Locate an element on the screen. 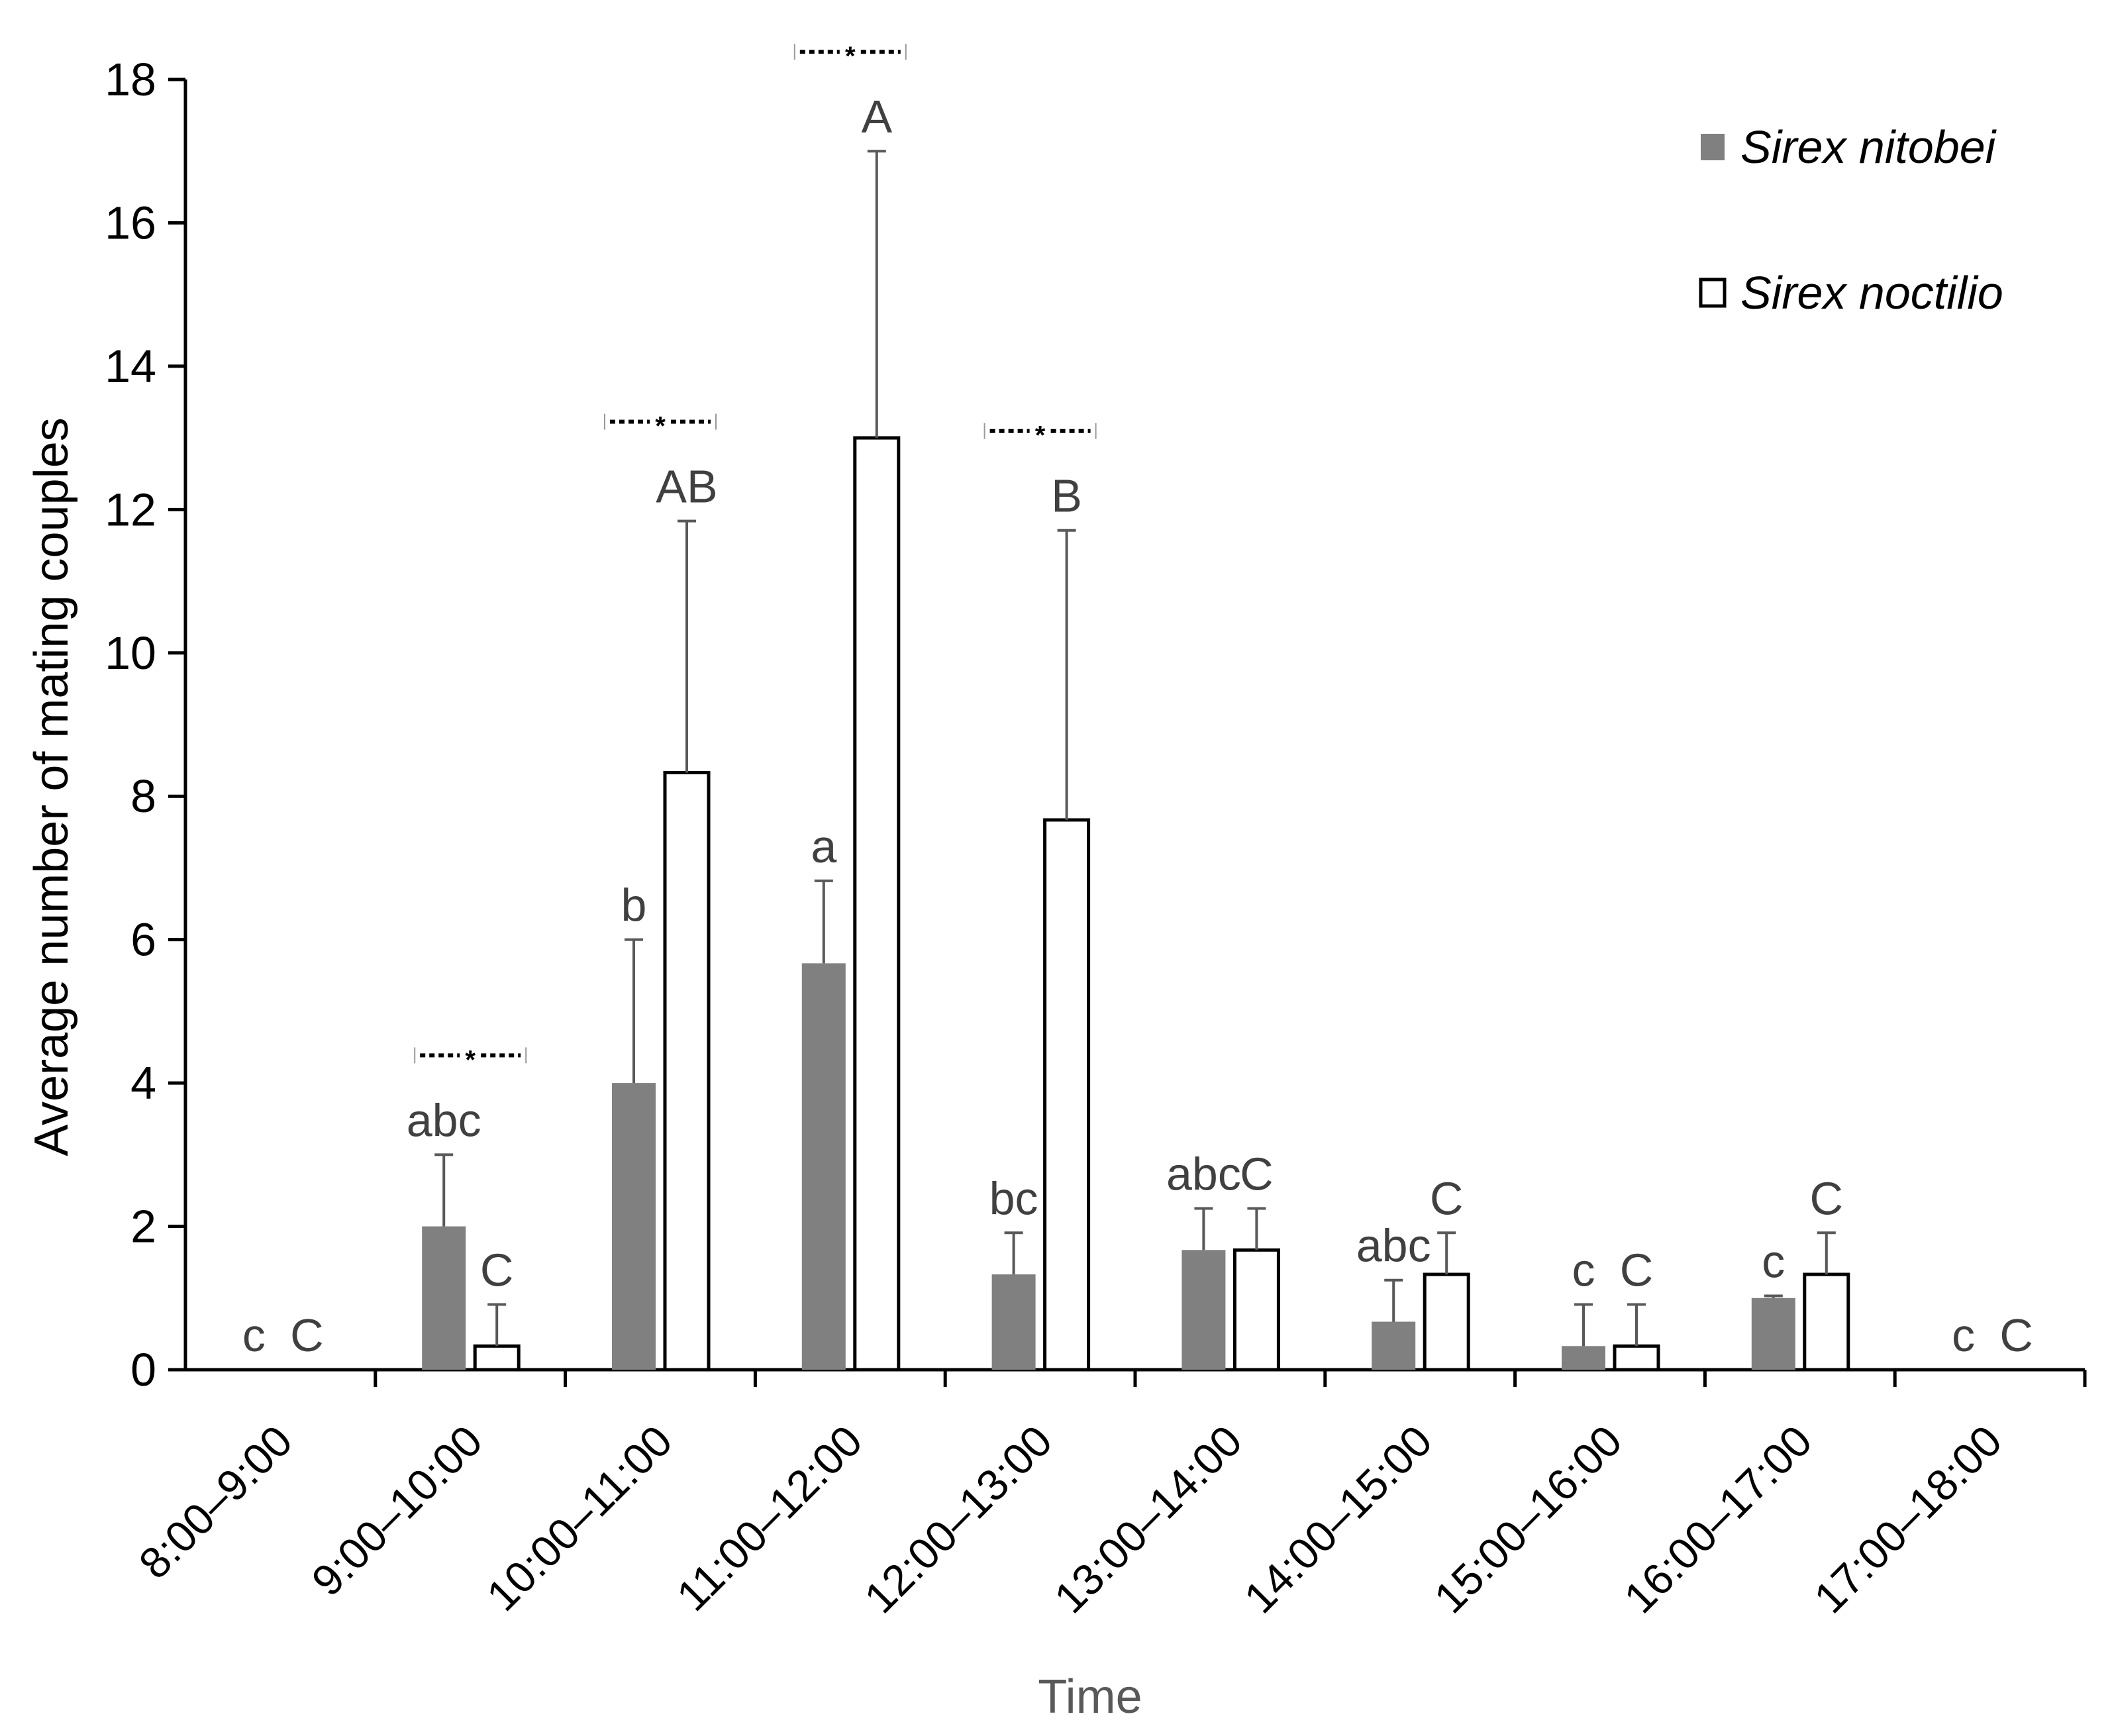  x-tick-label: 15:00–16:00 is located at coordinates (1528, 1519).